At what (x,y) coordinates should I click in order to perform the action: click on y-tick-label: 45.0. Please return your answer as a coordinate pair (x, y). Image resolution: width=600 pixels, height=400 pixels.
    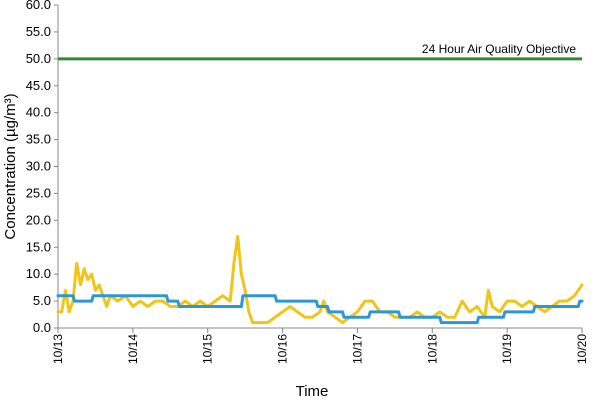
    Looking at the image, I should click on (38, 85).